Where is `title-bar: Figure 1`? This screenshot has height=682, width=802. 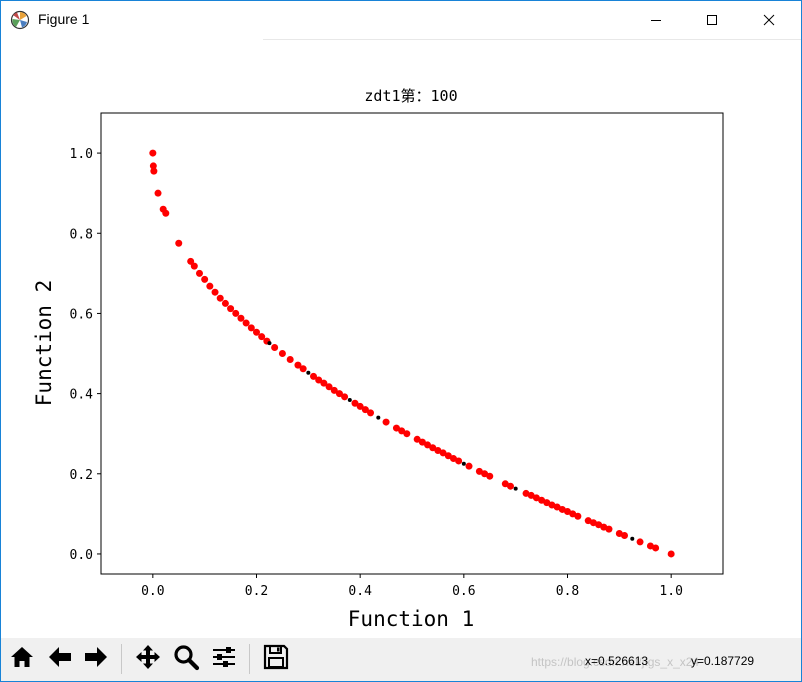 title-bar: Figure 1 is located at coordinates (401, 20).